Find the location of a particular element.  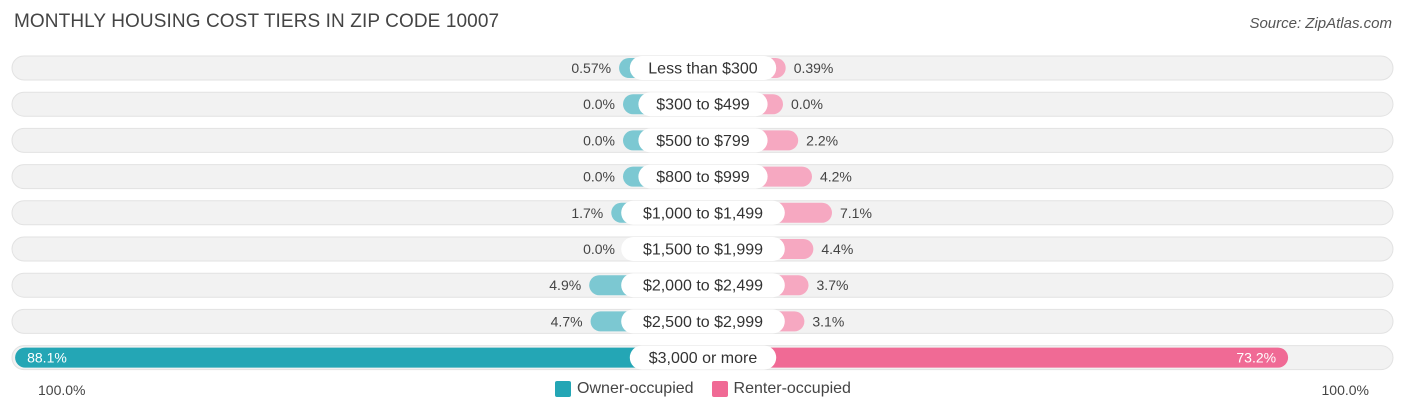

category-label: $2,000 to $2,499 is located at coordinates (703, 286).